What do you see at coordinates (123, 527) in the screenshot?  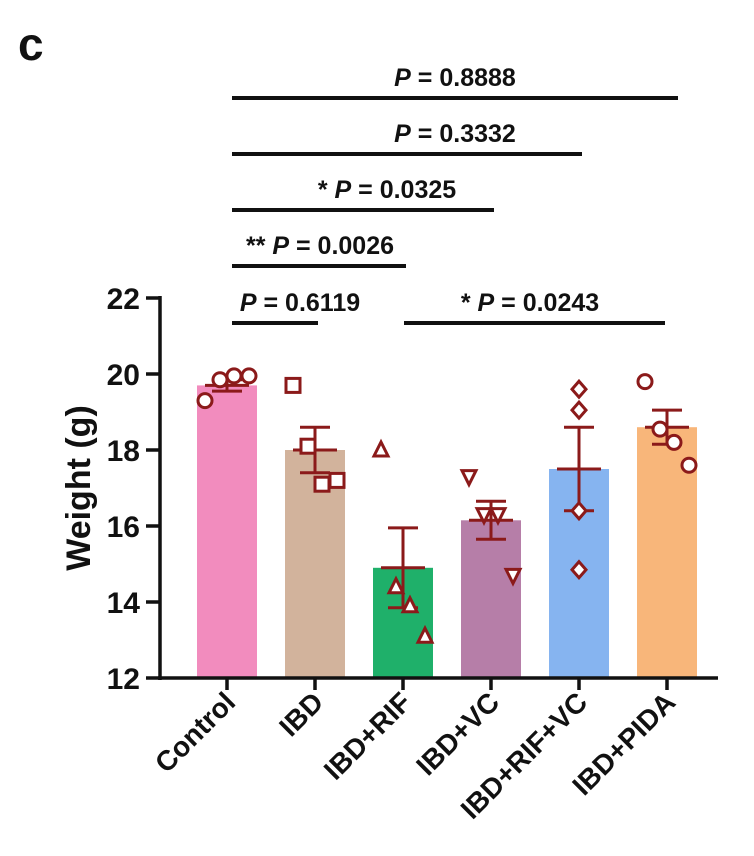 I see `y-tick-label-16: 16` at bounding box center [123, 527].